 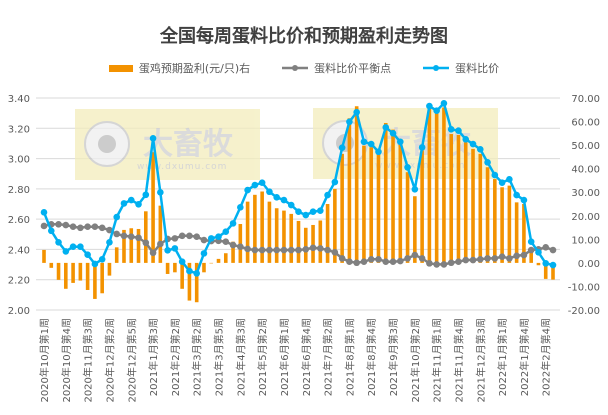 I want to click on y-right-tick-label: 30.00, so click(x=585, y=193).